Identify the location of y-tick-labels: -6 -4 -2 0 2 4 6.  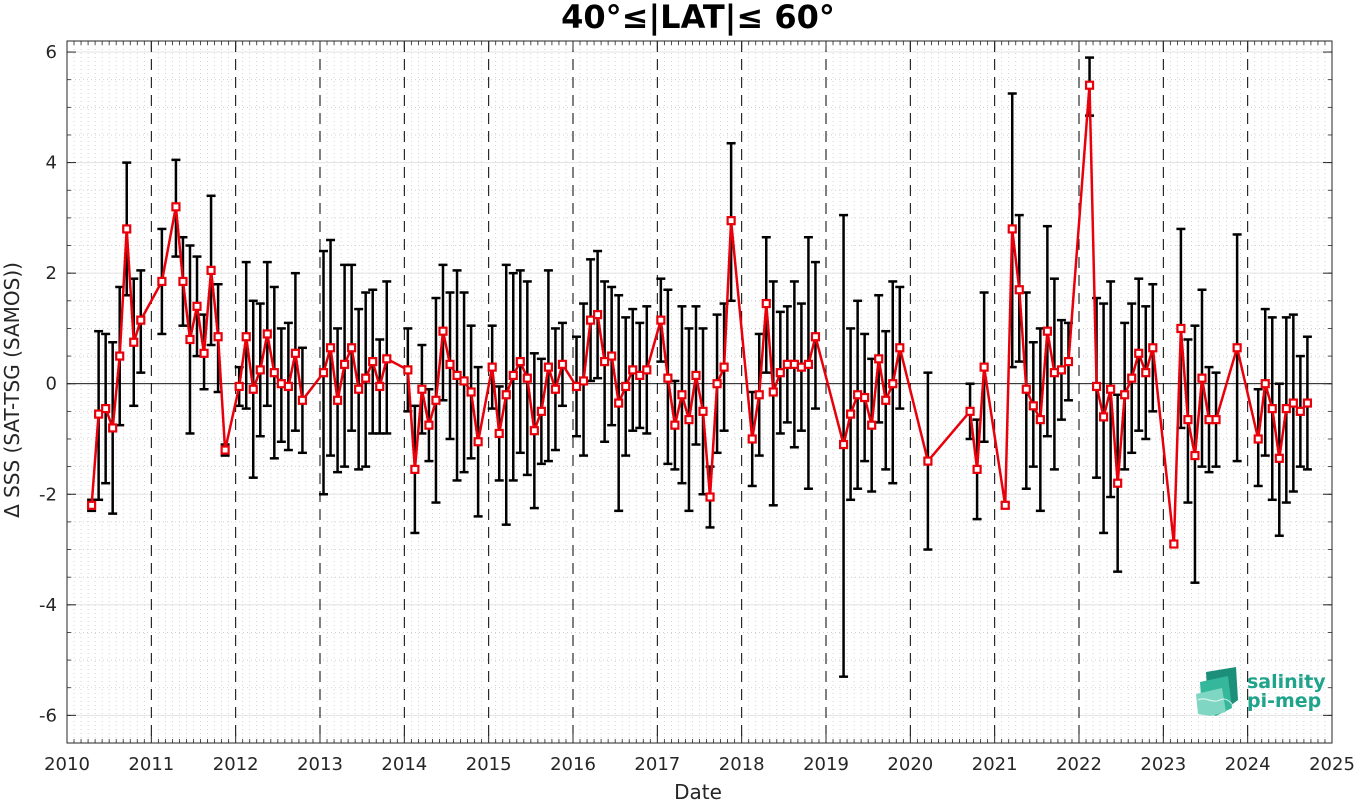
(48, 384).